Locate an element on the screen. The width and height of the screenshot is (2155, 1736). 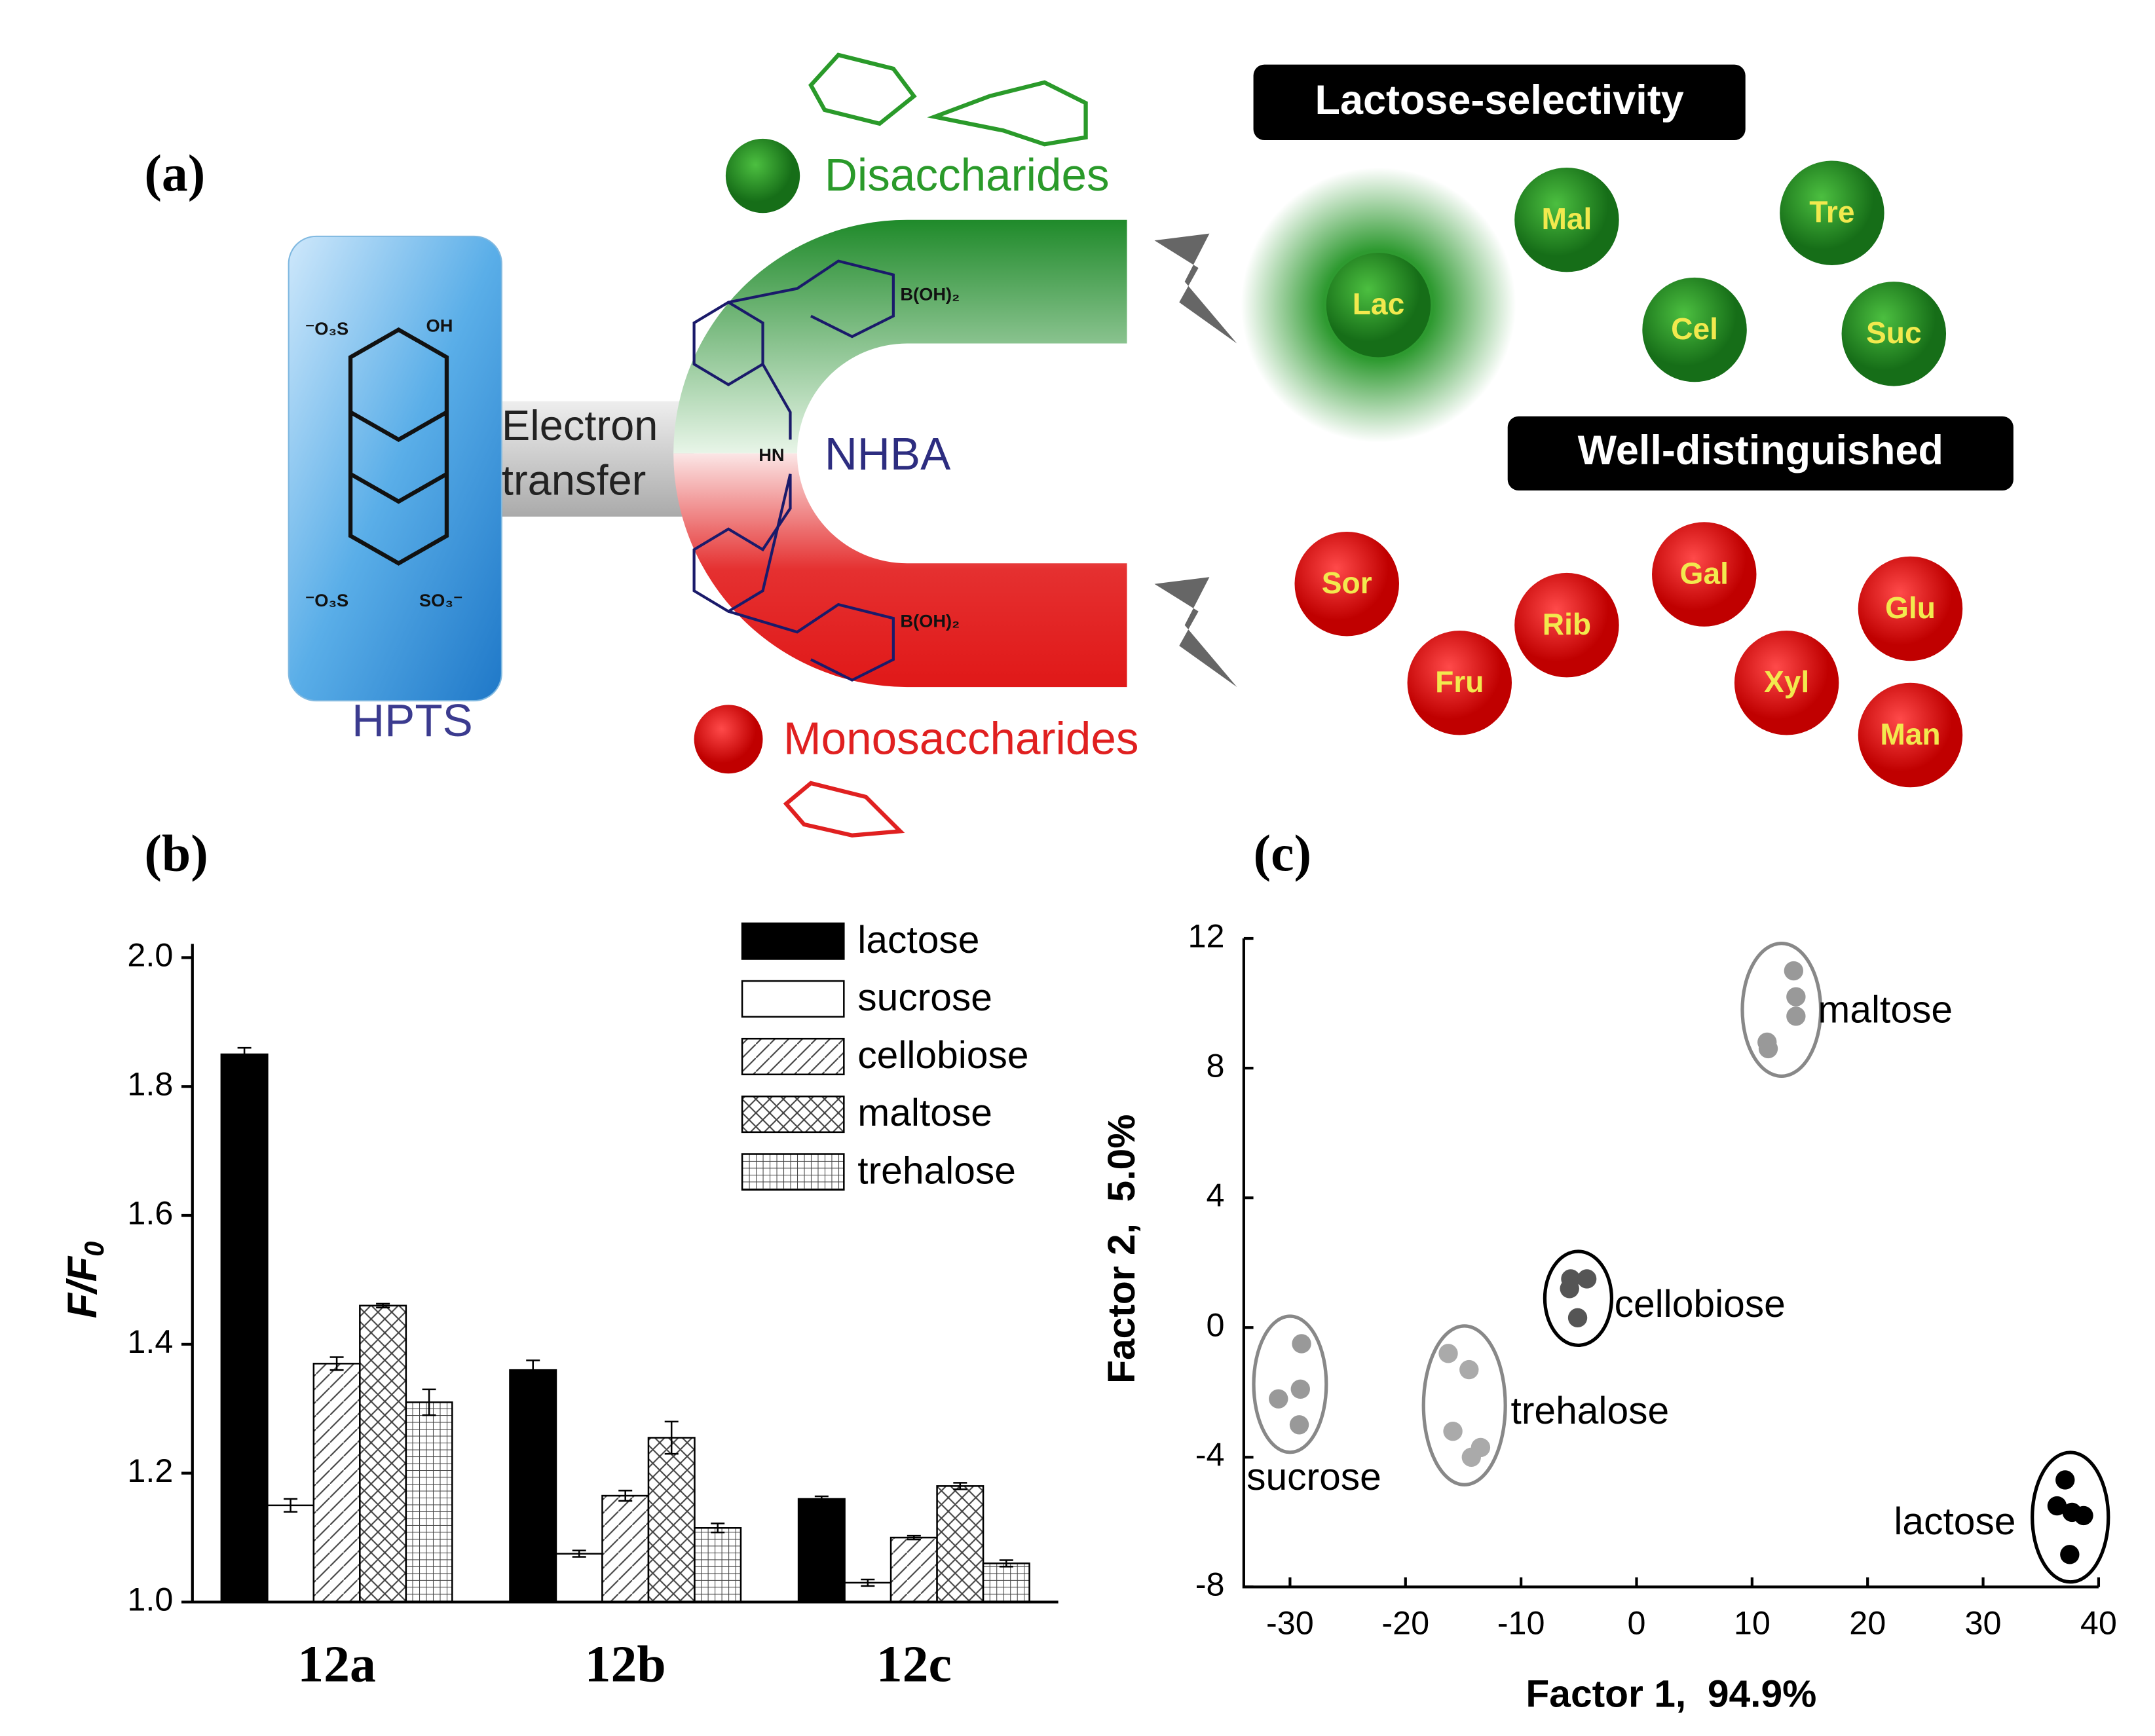
series-label: maltose is located at coordinates (1886, 1010).